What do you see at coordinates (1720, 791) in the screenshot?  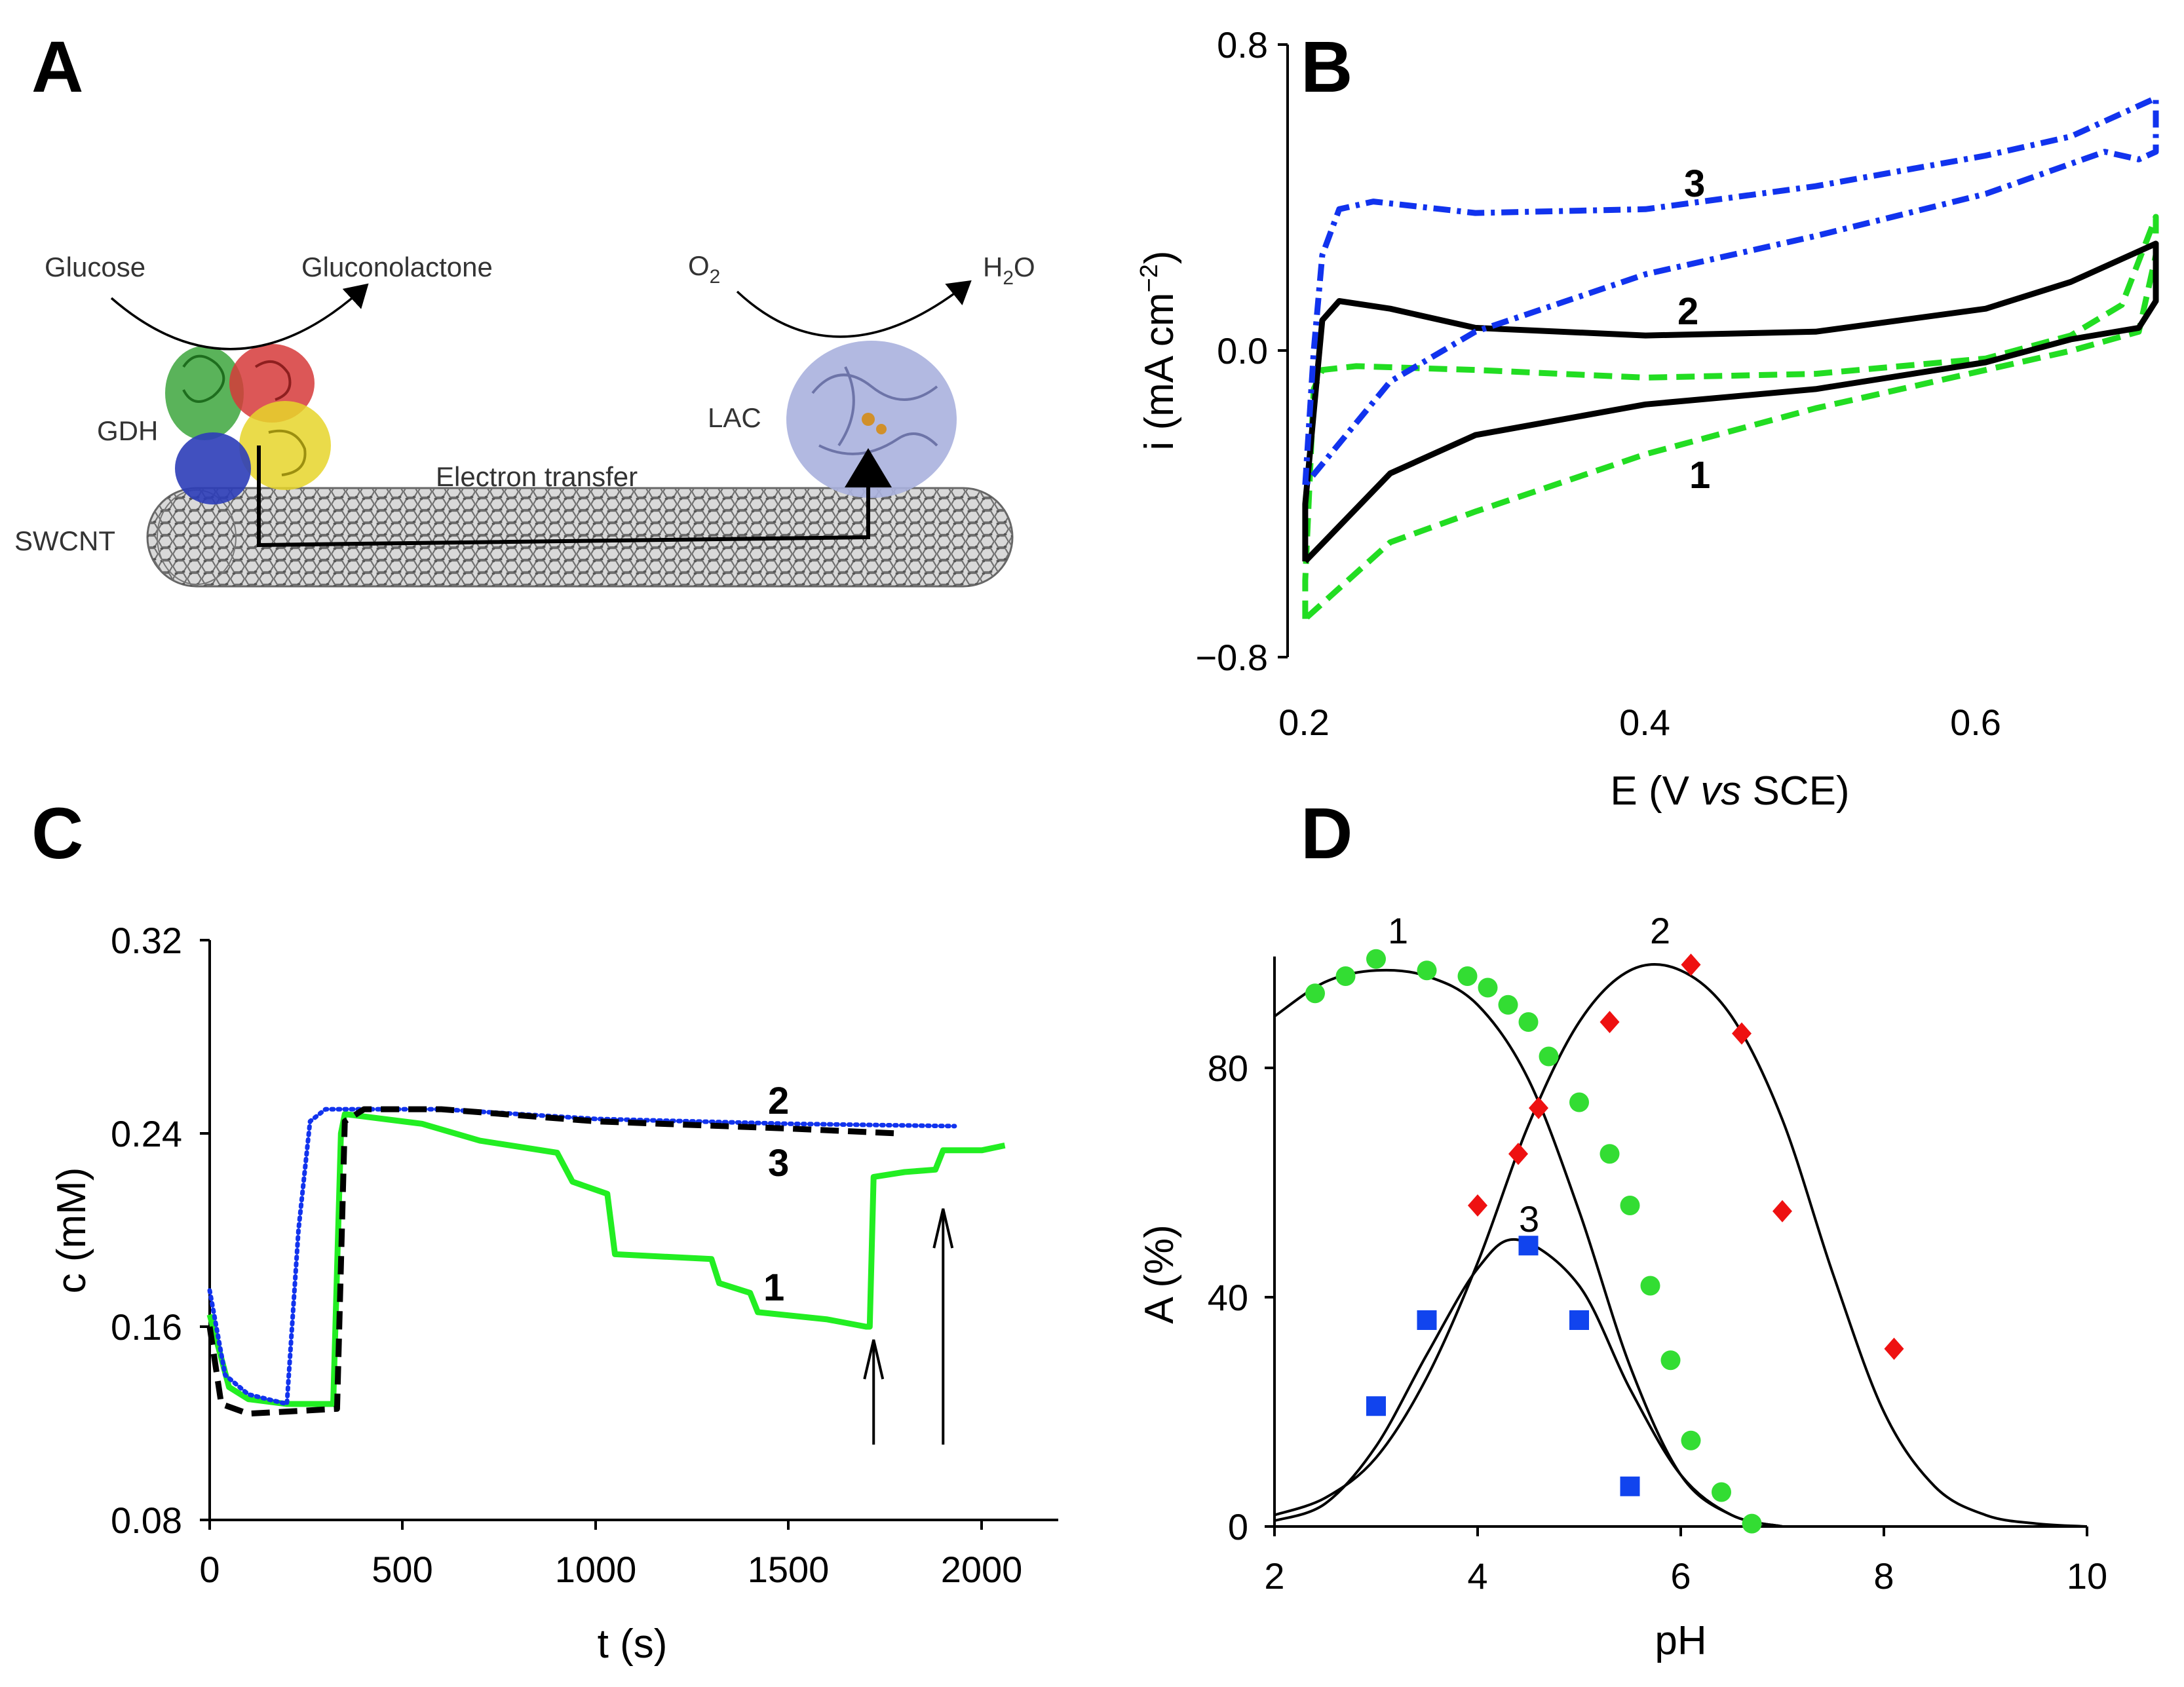 I see `b-xlabel-vs: vs` at bounding box center [1720, 791].